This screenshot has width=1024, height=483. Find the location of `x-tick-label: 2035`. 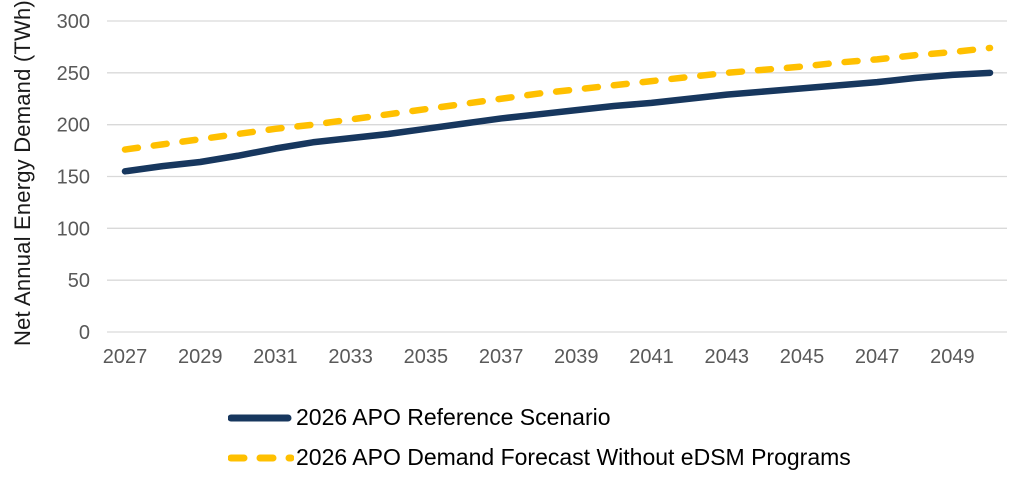

x-tick-label: 2035 is located at coordinates (426, 357).